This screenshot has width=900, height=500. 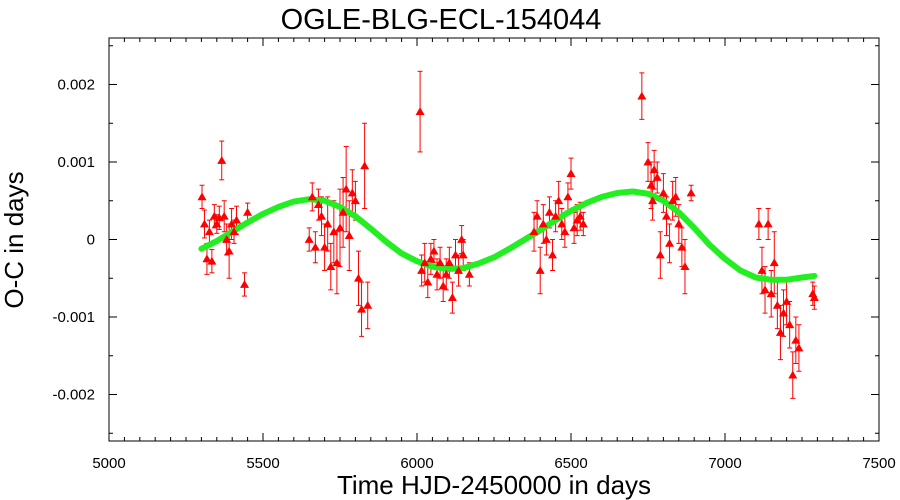 I want to click on x-tick-label: 7500, so click(x=878, y=463).